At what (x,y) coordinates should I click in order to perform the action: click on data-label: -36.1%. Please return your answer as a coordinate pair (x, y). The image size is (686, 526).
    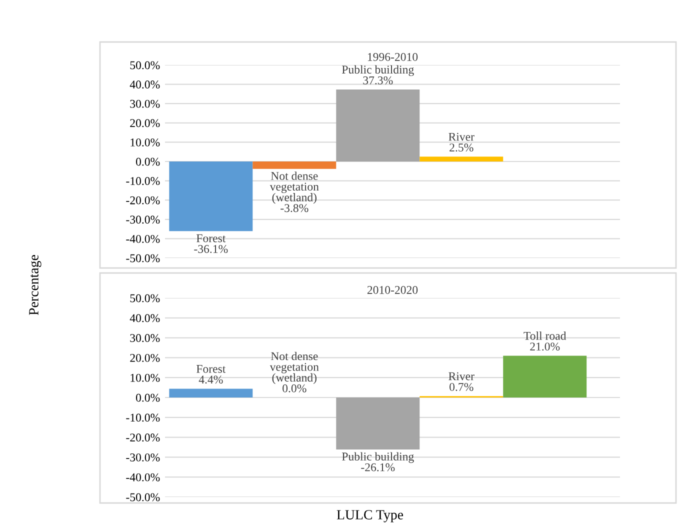
    Looking at the image, I should click on (211, 249).